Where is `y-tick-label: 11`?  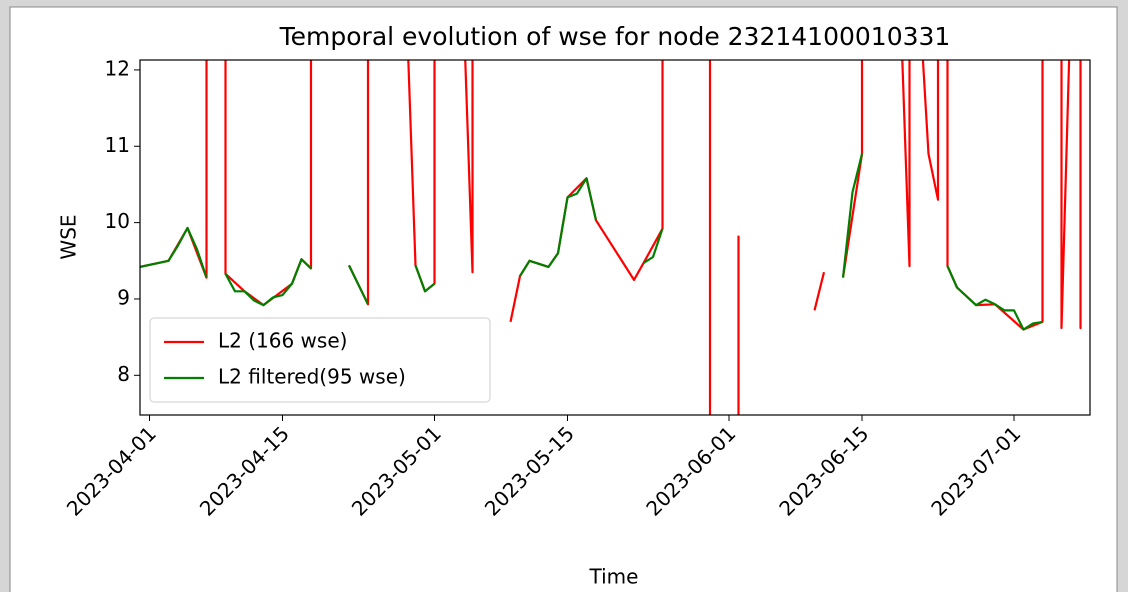 y-tick-label: 11 is located at coordinates (117, 145).